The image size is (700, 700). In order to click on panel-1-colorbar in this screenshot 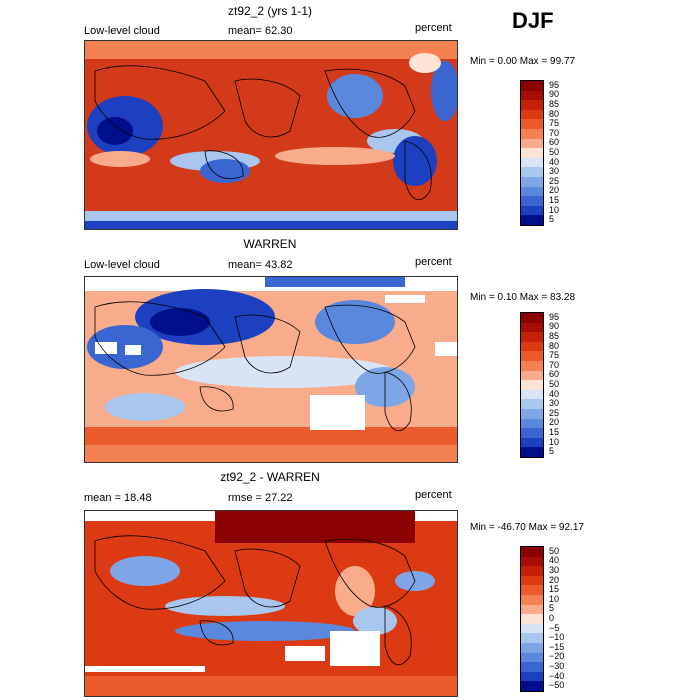, I will do `click(532, 153)`.